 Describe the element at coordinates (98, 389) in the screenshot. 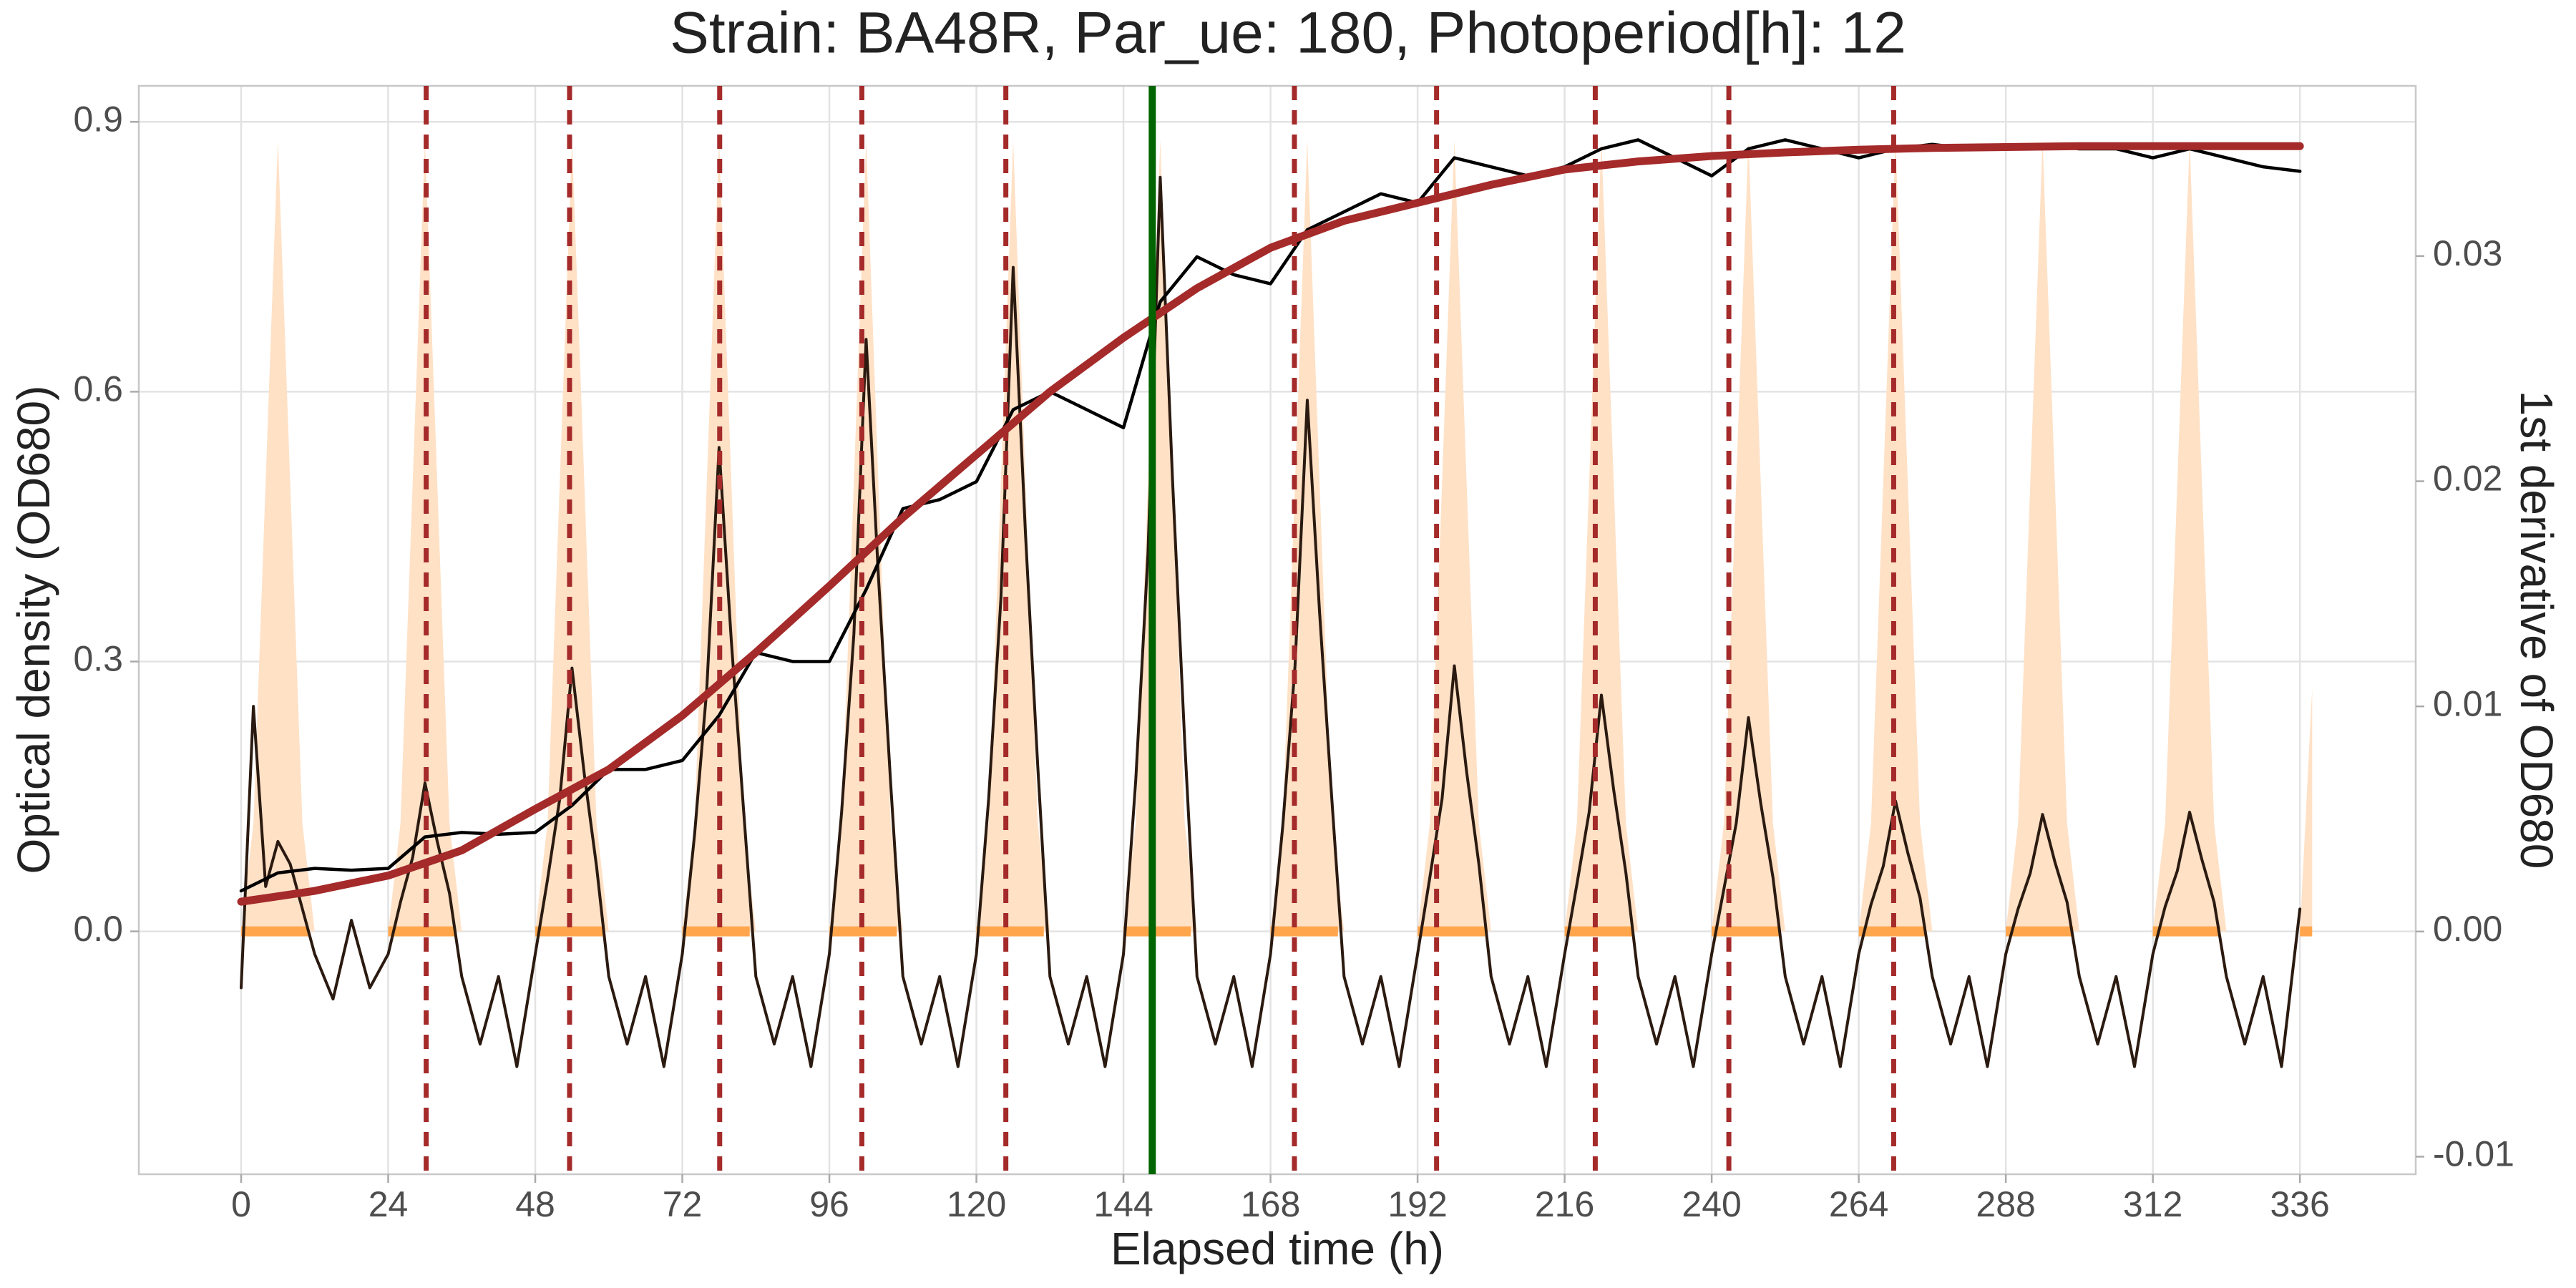

I see `y-tick-label: 0.6` at that location.